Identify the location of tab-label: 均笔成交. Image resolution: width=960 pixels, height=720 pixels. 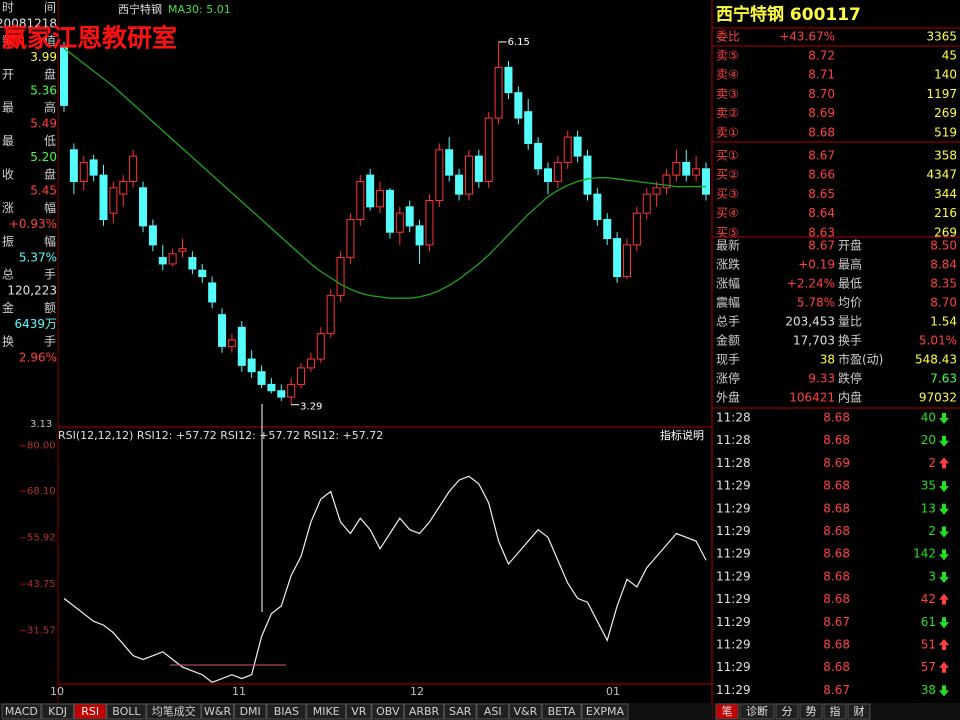
(174, 711).